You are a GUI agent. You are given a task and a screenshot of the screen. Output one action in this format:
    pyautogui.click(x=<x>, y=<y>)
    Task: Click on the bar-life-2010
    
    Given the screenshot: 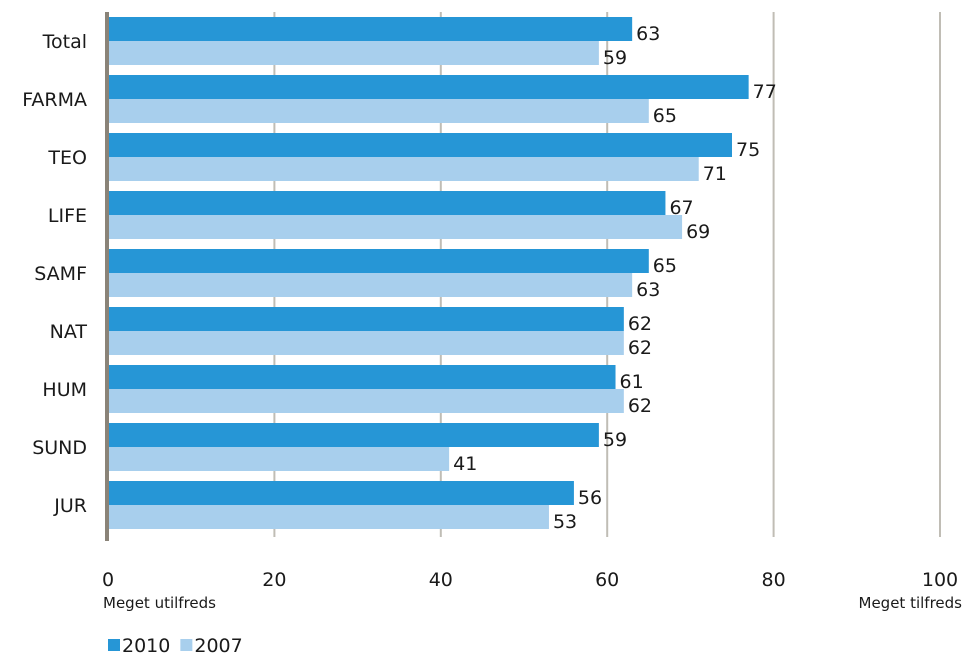 What is the action you would take?
    pyautogui.click(x=387, y=203)
    